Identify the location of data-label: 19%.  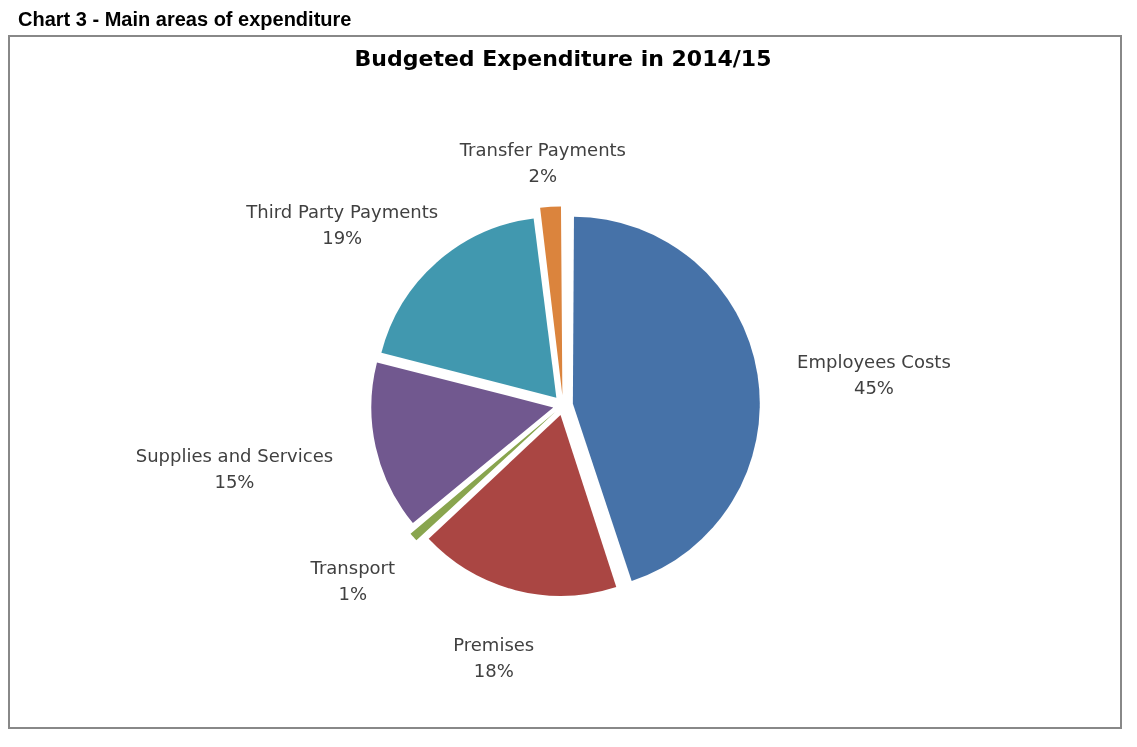
(342, 238).